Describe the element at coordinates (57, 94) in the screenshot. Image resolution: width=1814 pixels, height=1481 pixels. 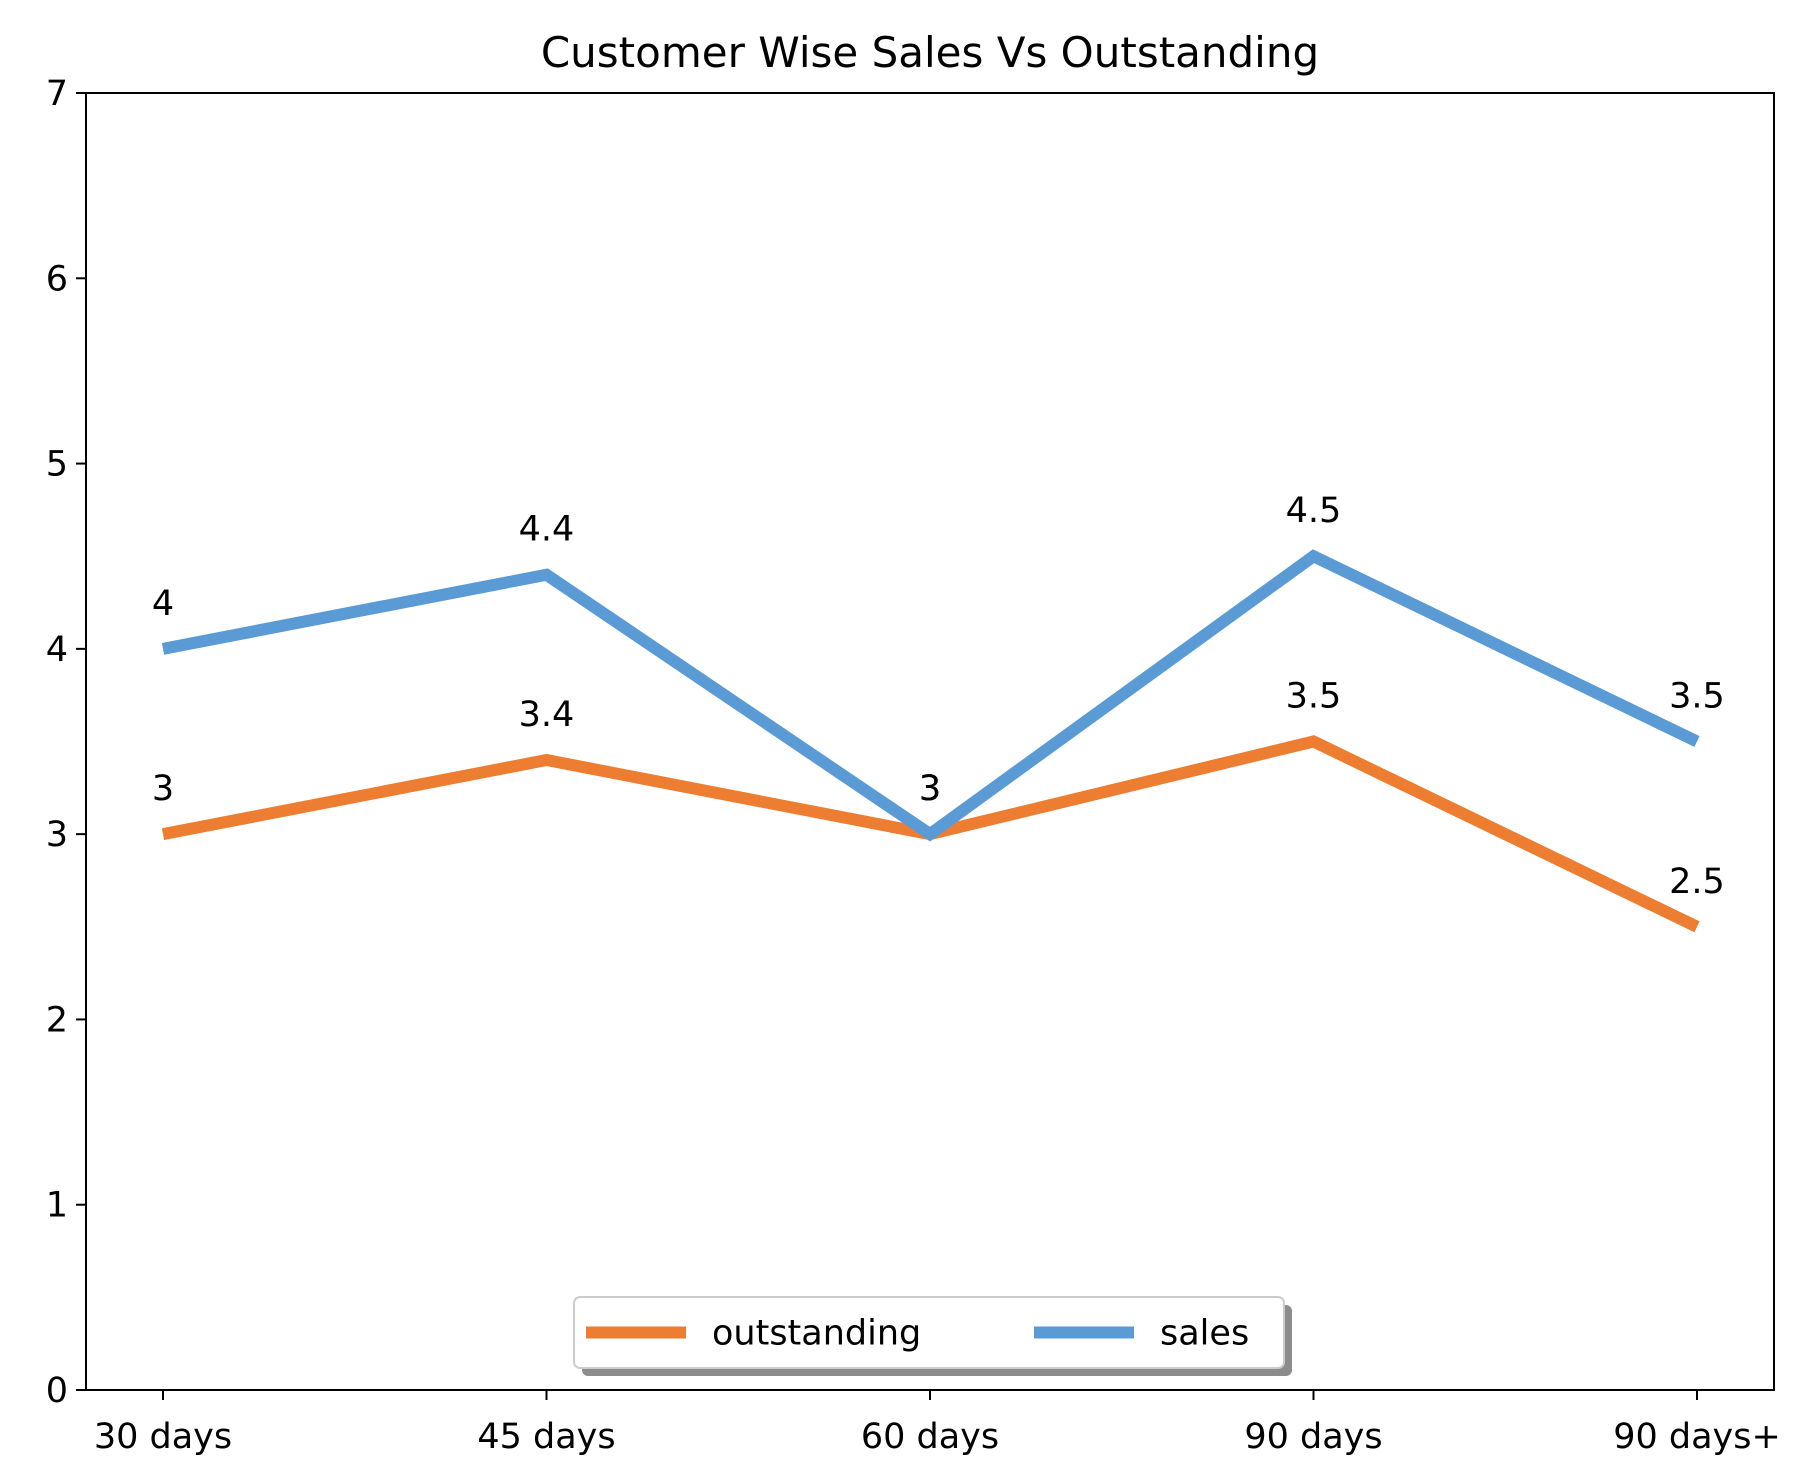
I see `y-tick-label: 7` at that location.